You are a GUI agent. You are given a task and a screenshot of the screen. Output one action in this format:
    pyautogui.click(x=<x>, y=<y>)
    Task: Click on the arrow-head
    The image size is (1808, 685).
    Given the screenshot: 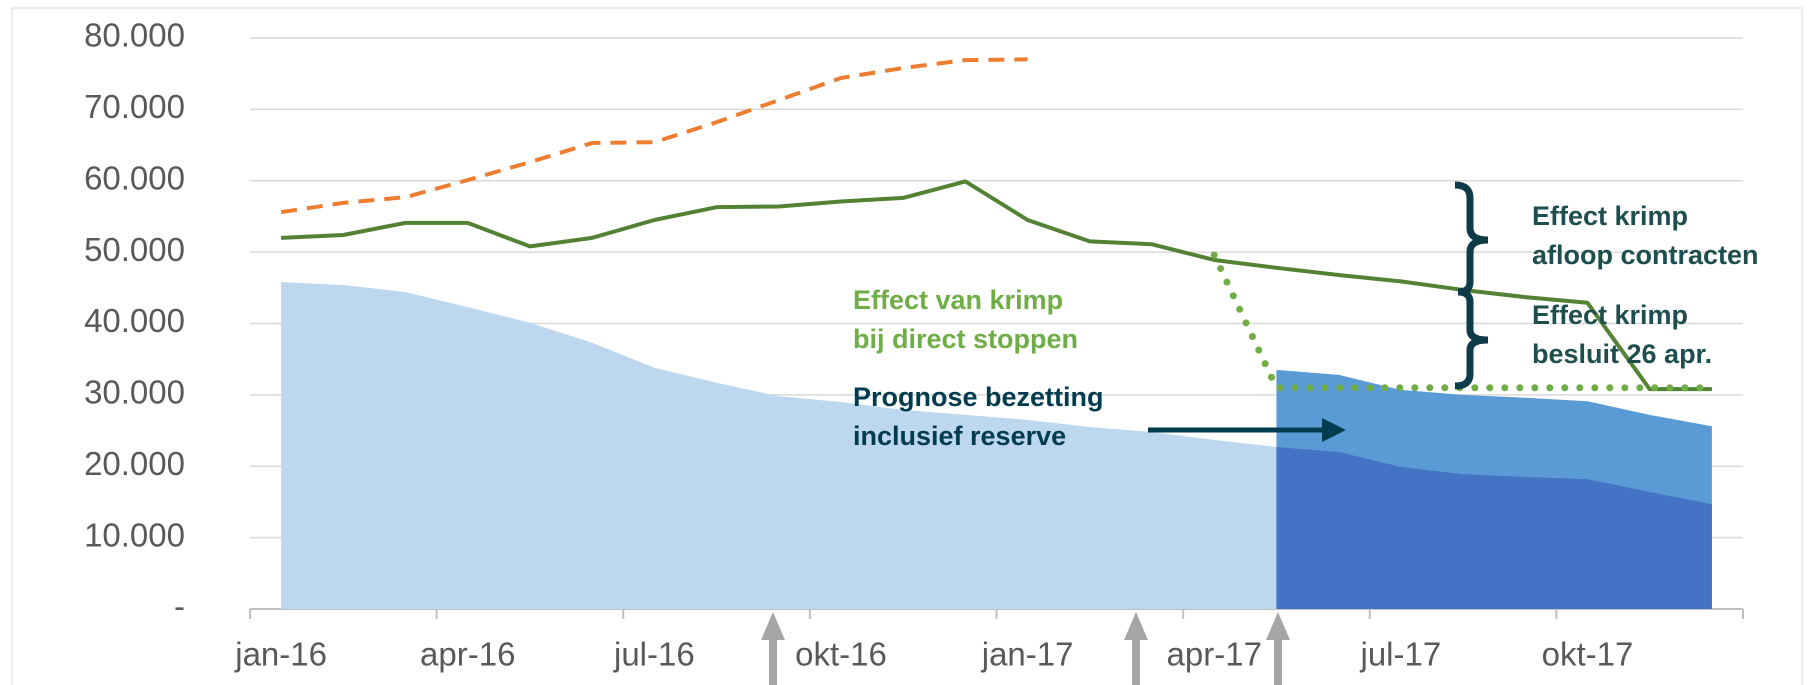 What is the action you would take?
    pyautogui.click(x=1334, y=430)
    